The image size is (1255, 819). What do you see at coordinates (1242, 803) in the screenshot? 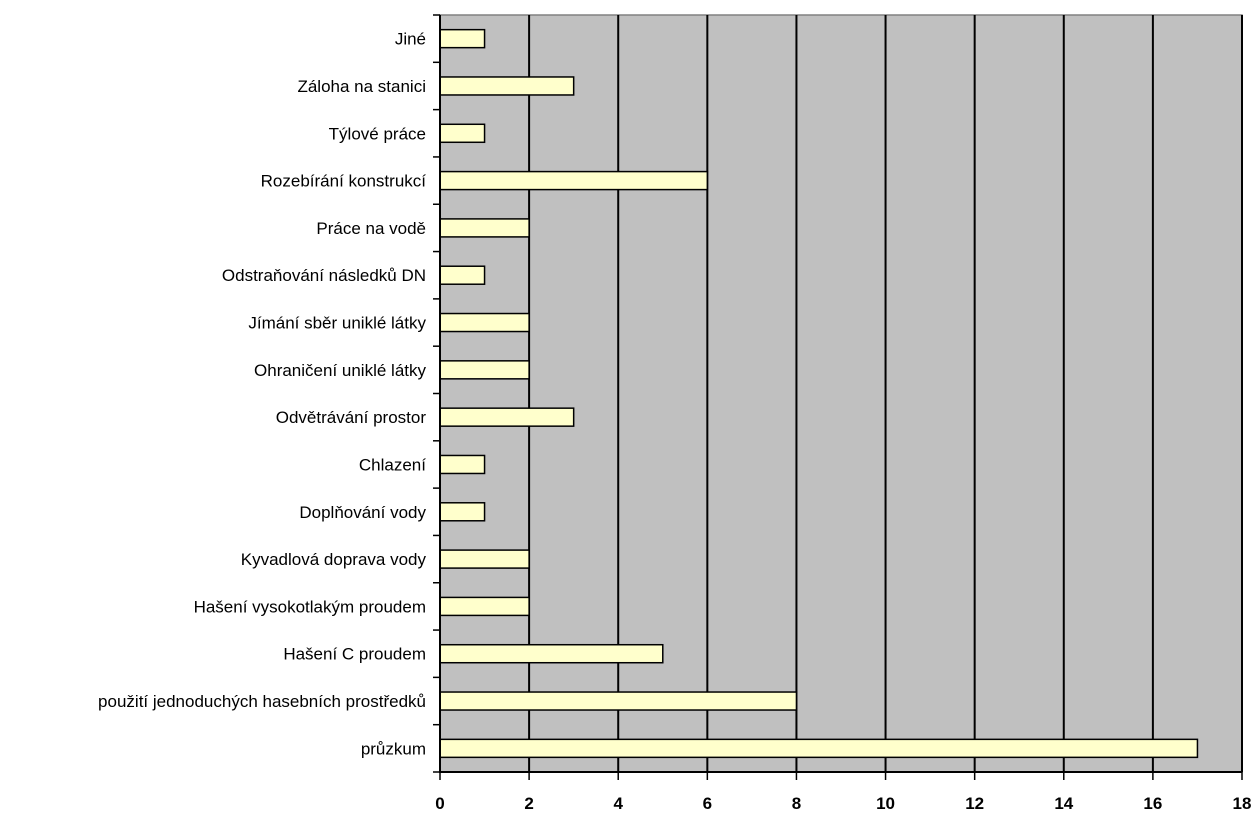
I see `x-tick-label-18: 18` at bounding box center [1242, 803].